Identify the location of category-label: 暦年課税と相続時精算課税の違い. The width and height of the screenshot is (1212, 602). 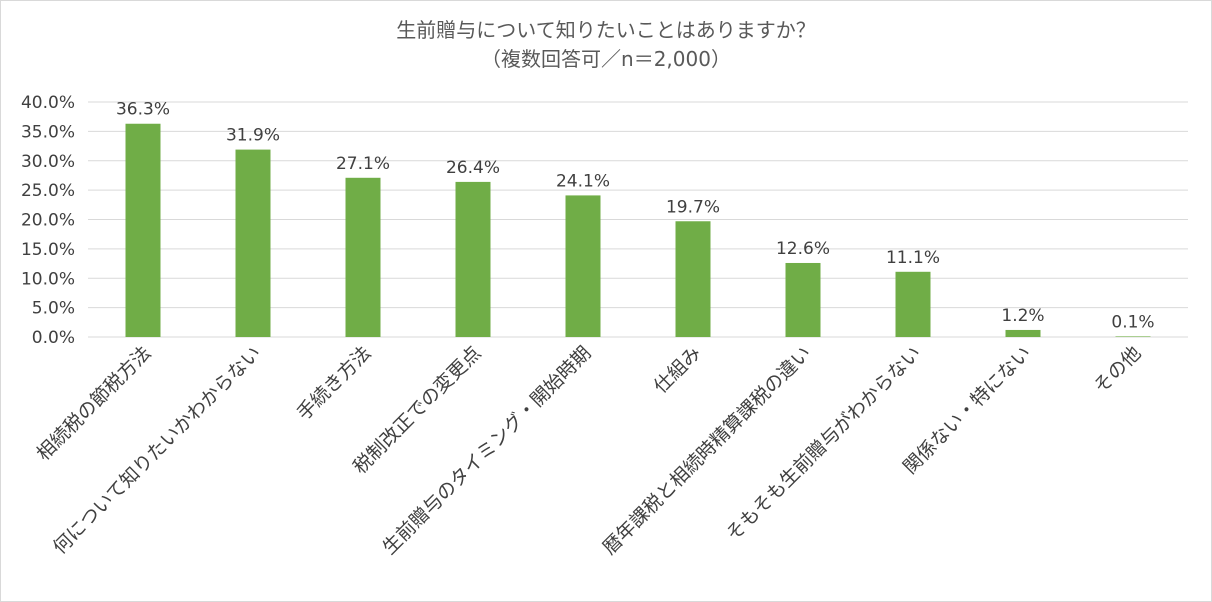
(706, 450).